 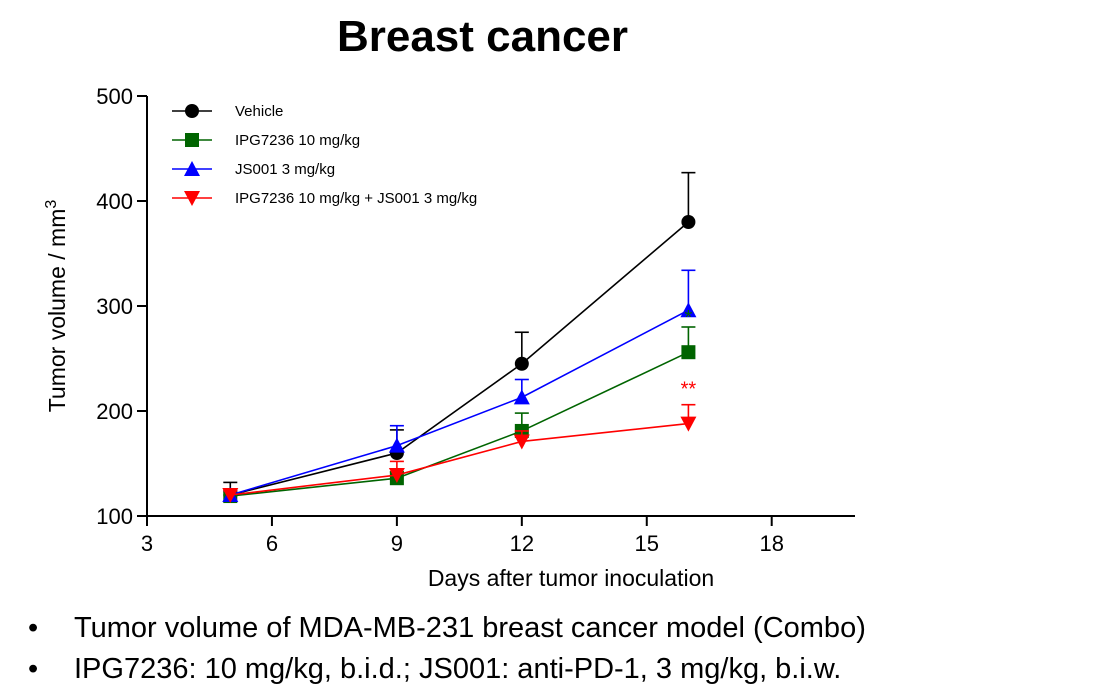 I want to click on y-tick-label: 500, so click(x=114, y=96).